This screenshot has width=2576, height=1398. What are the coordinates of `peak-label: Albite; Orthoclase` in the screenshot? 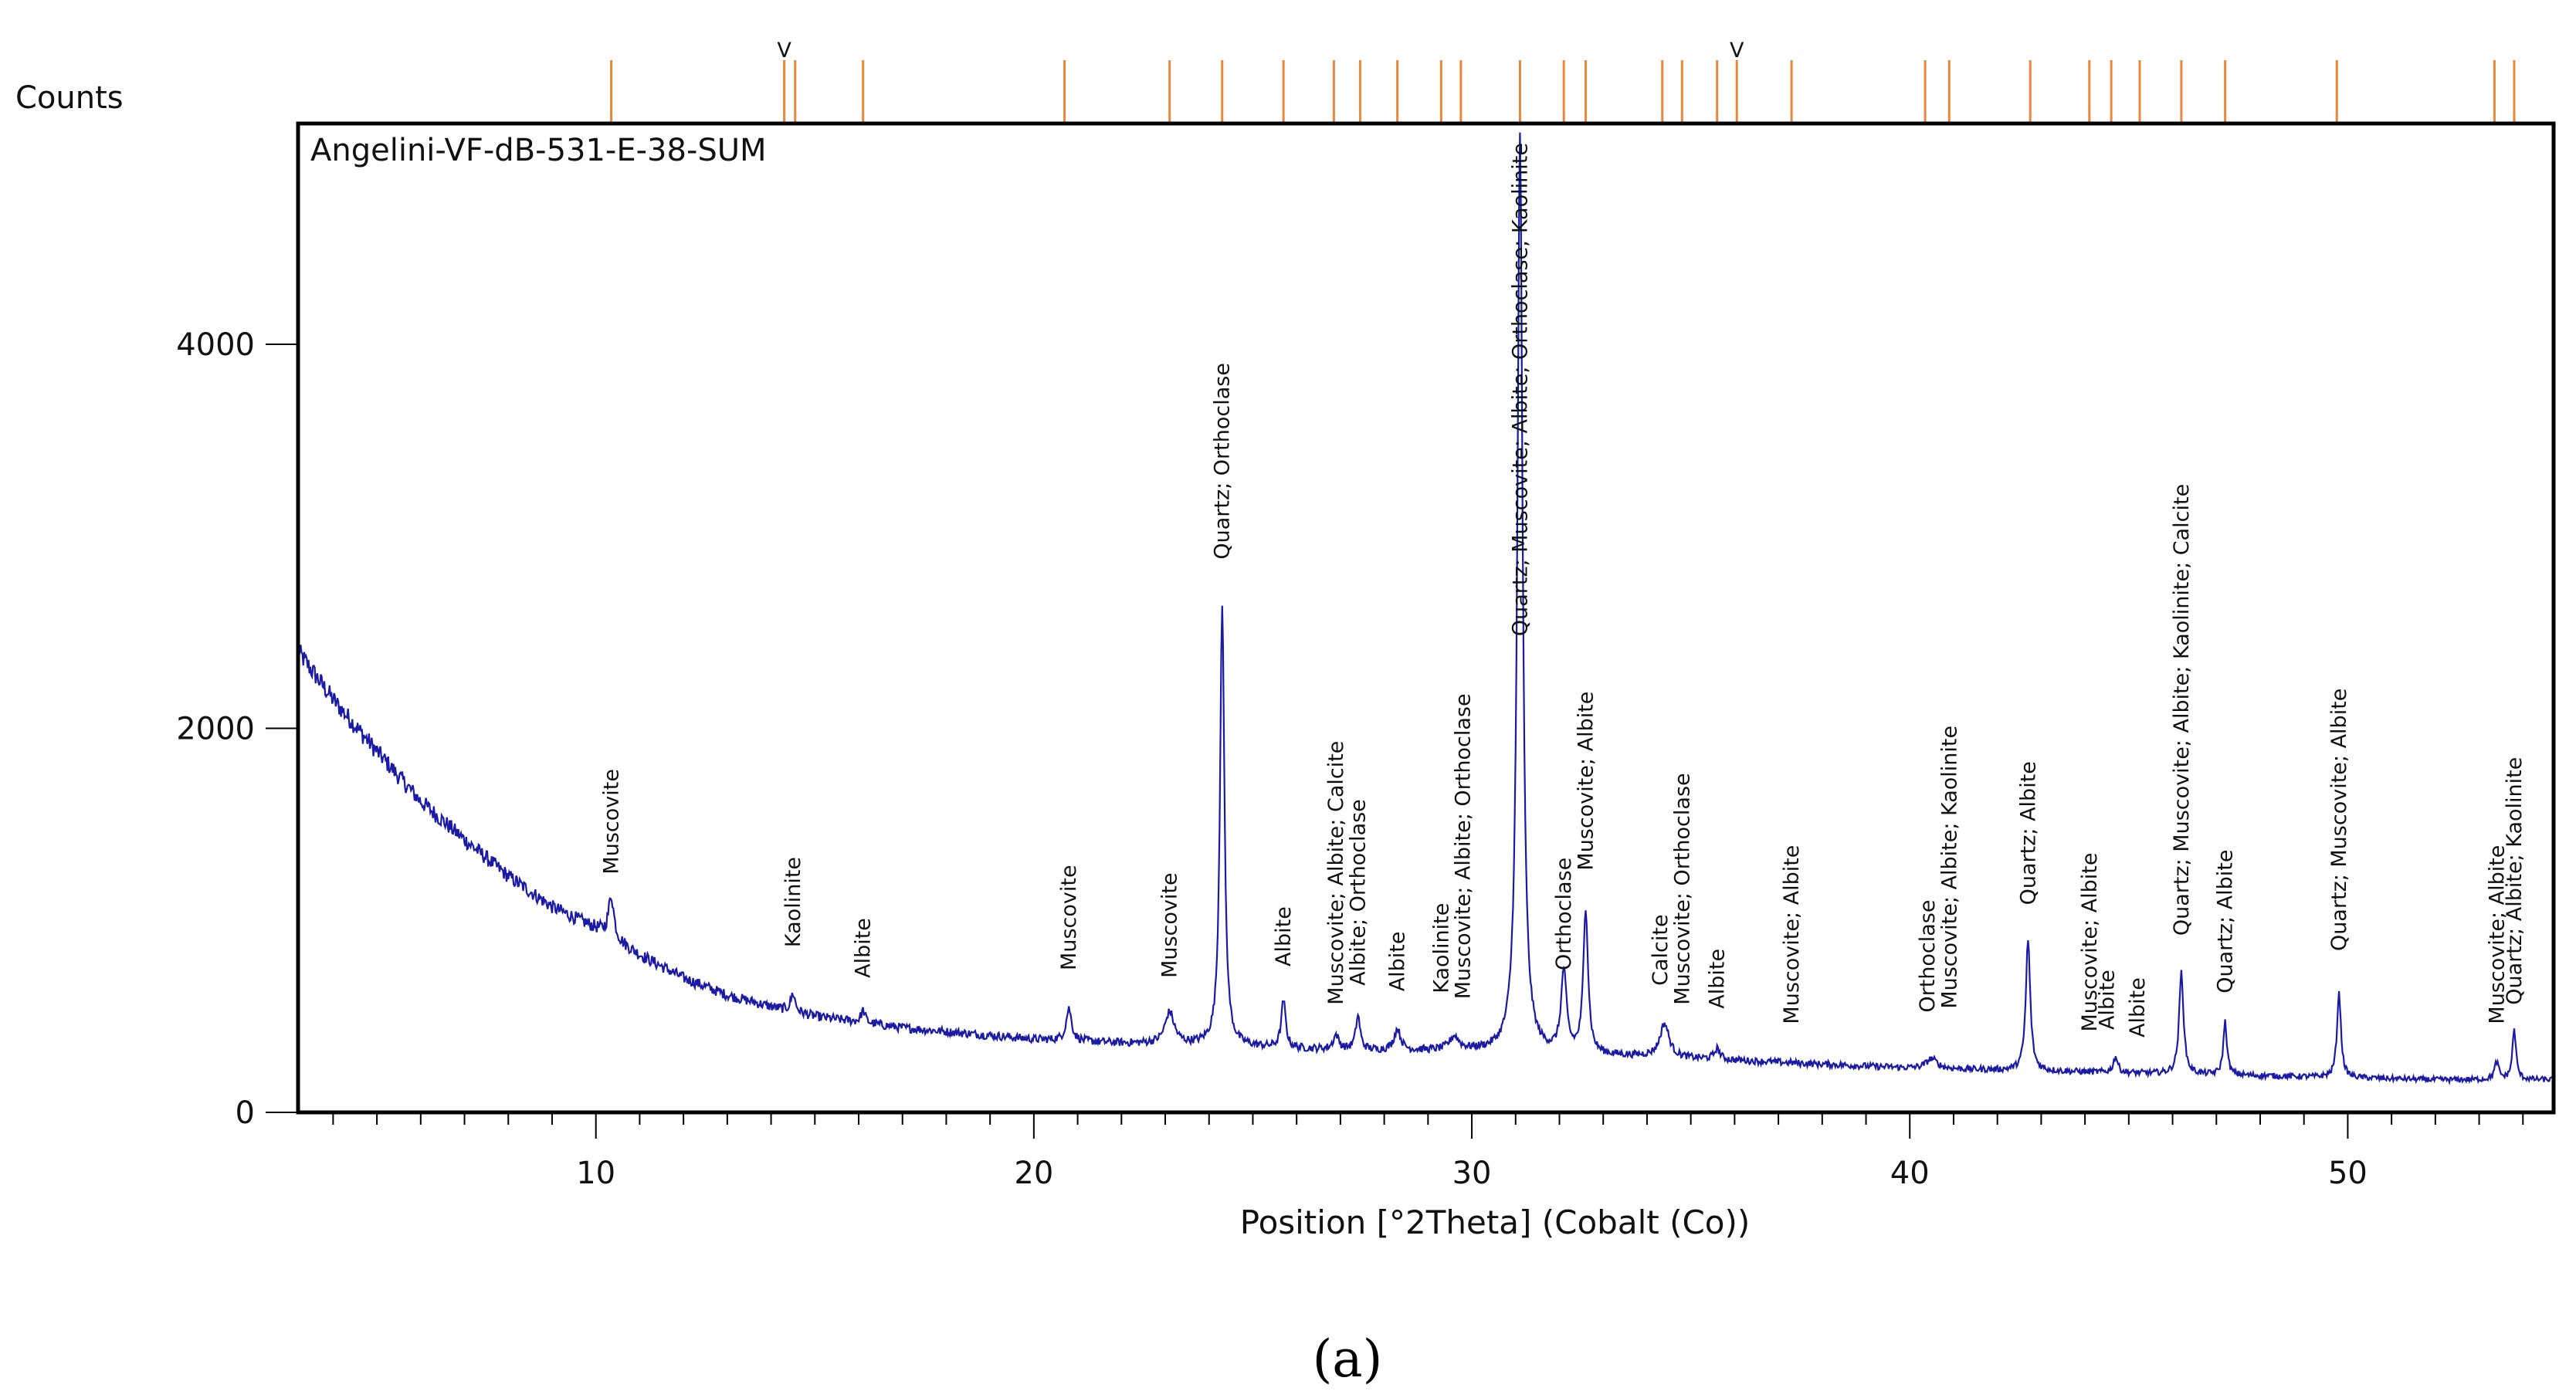 It's located at (1359, 893).